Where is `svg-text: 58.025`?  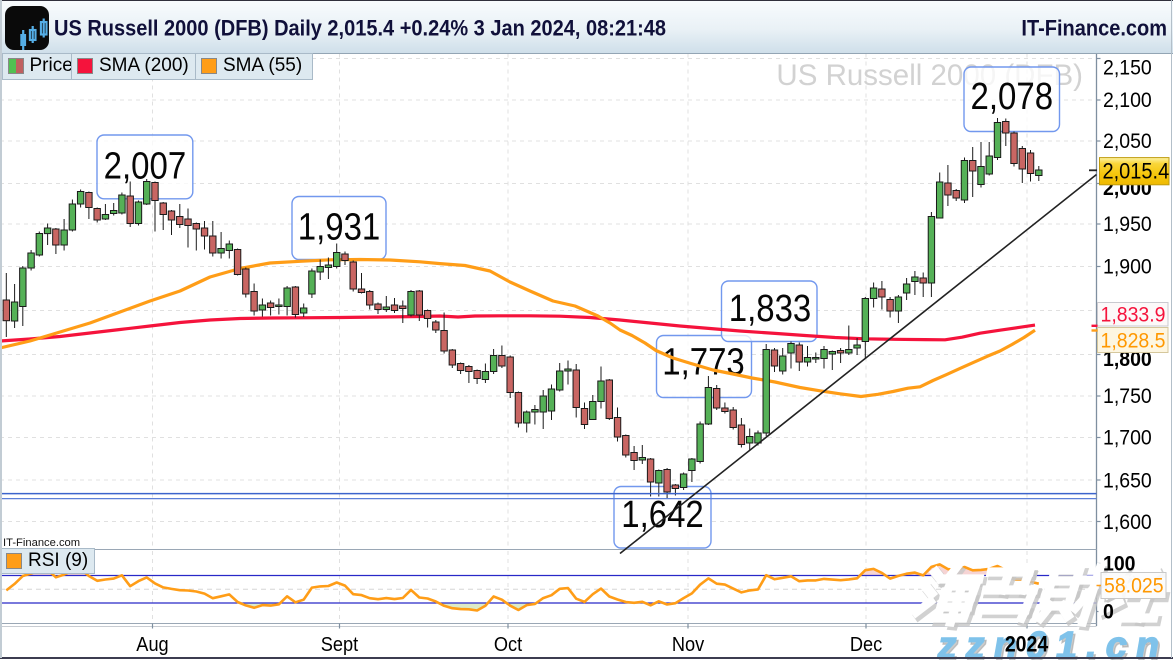
svg-text: 58.025 is located at coordinates (1134, 585).